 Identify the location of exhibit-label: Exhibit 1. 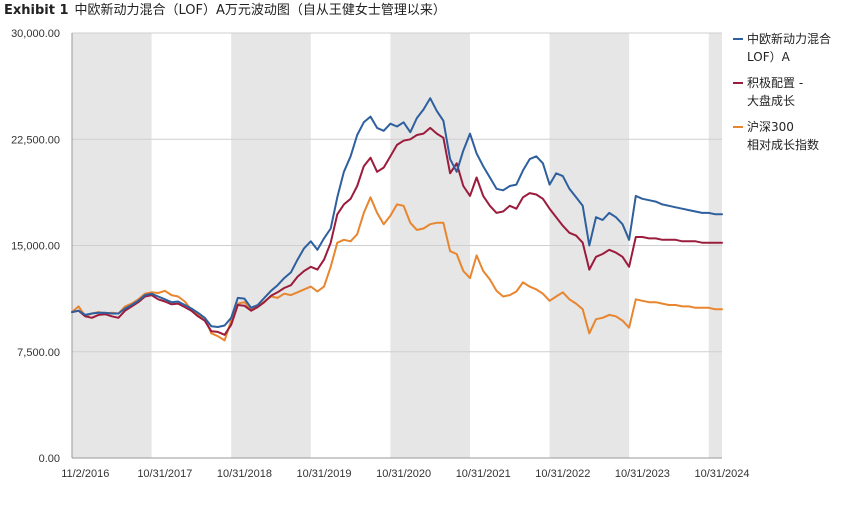
(36, 10).